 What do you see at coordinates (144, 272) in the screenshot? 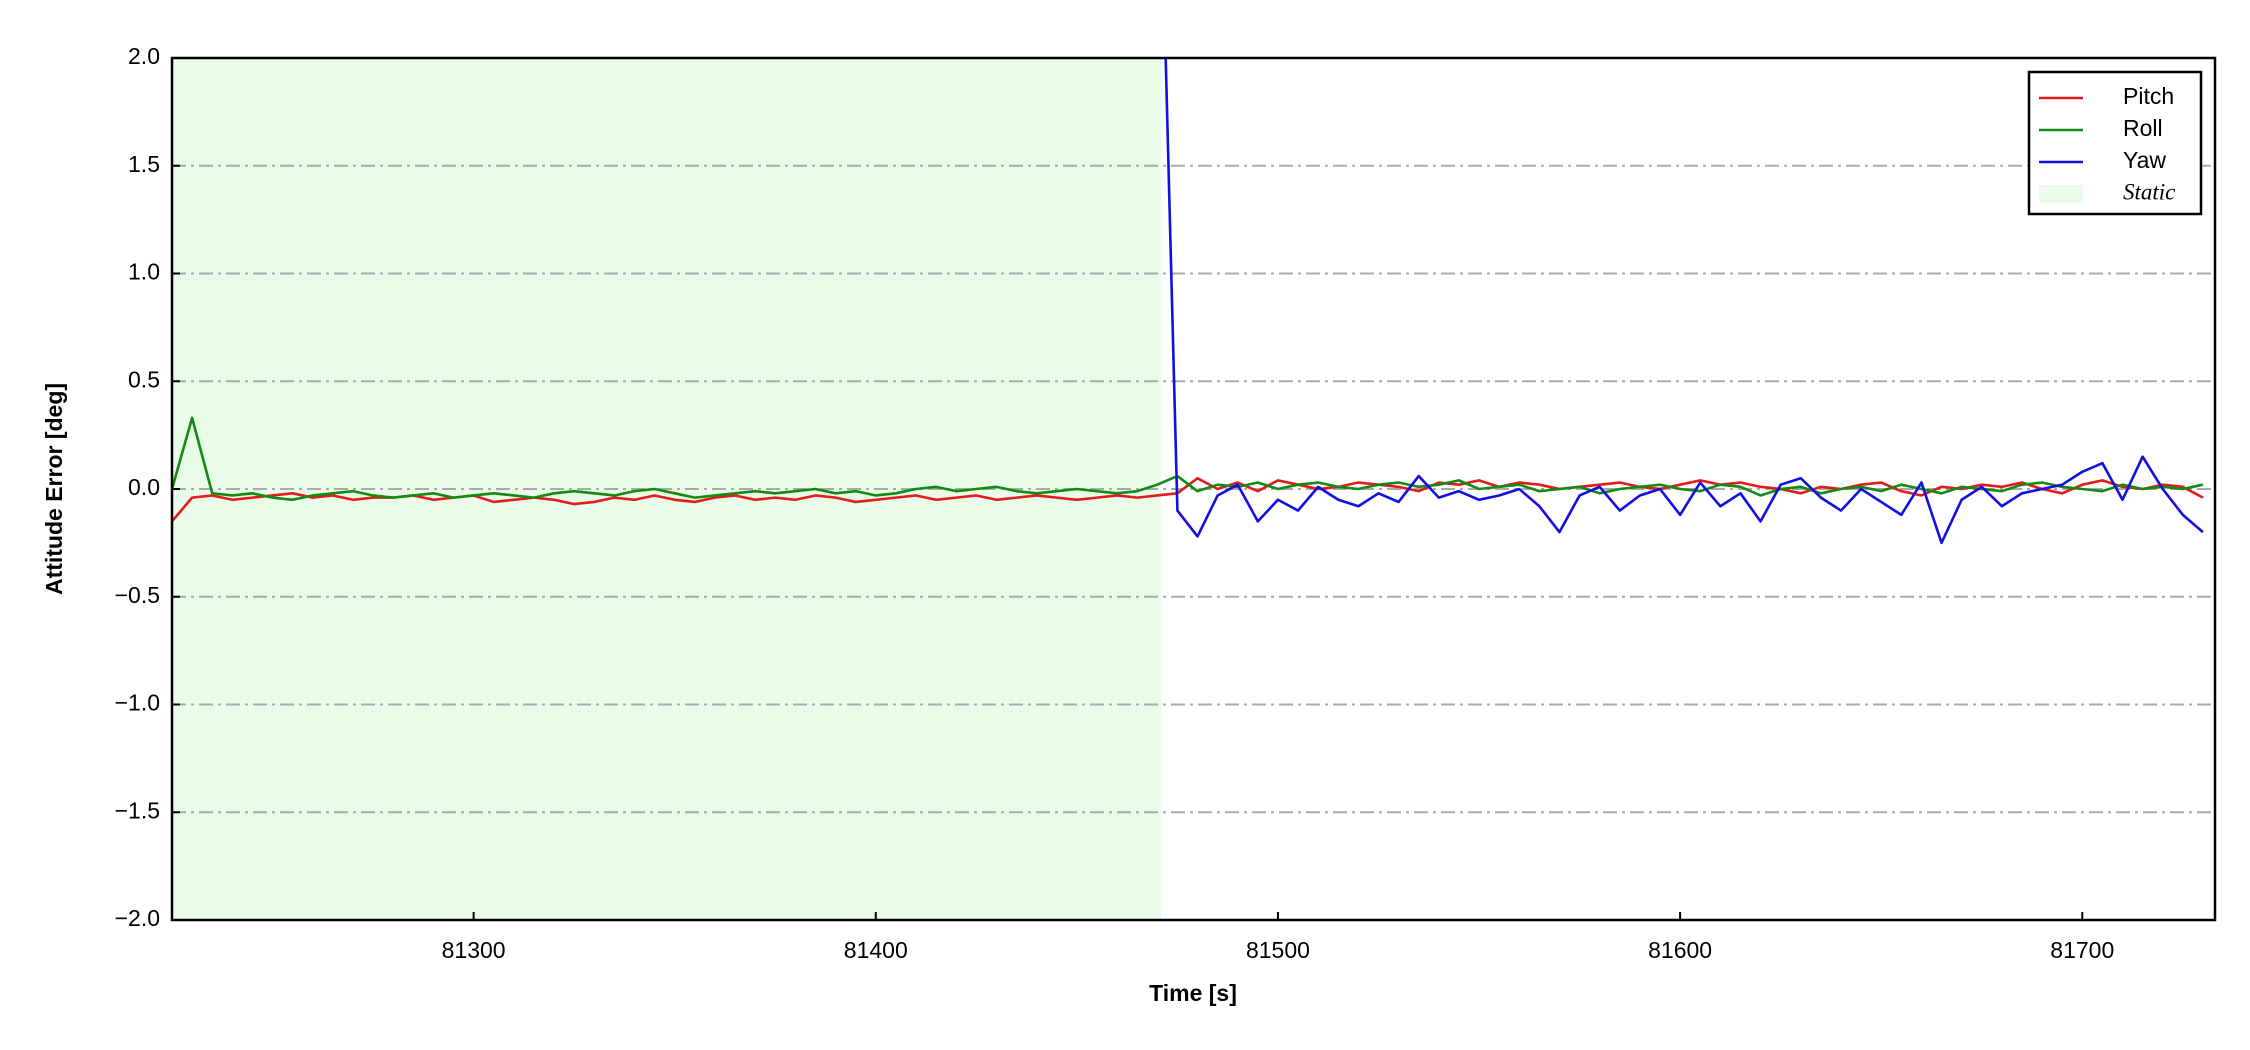
I see `y-tick-label: 1.0` at bounding box center [144, 272].